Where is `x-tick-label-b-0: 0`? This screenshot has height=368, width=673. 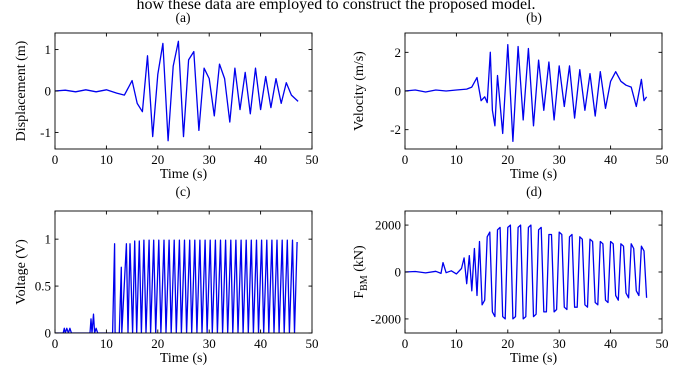 x-tick-label-b-0: 0 is located at coordinates (405, 159).